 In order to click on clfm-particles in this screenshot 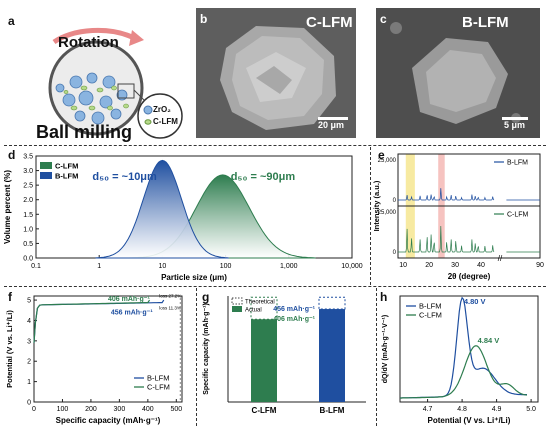, I will do `click(96, 98)`.